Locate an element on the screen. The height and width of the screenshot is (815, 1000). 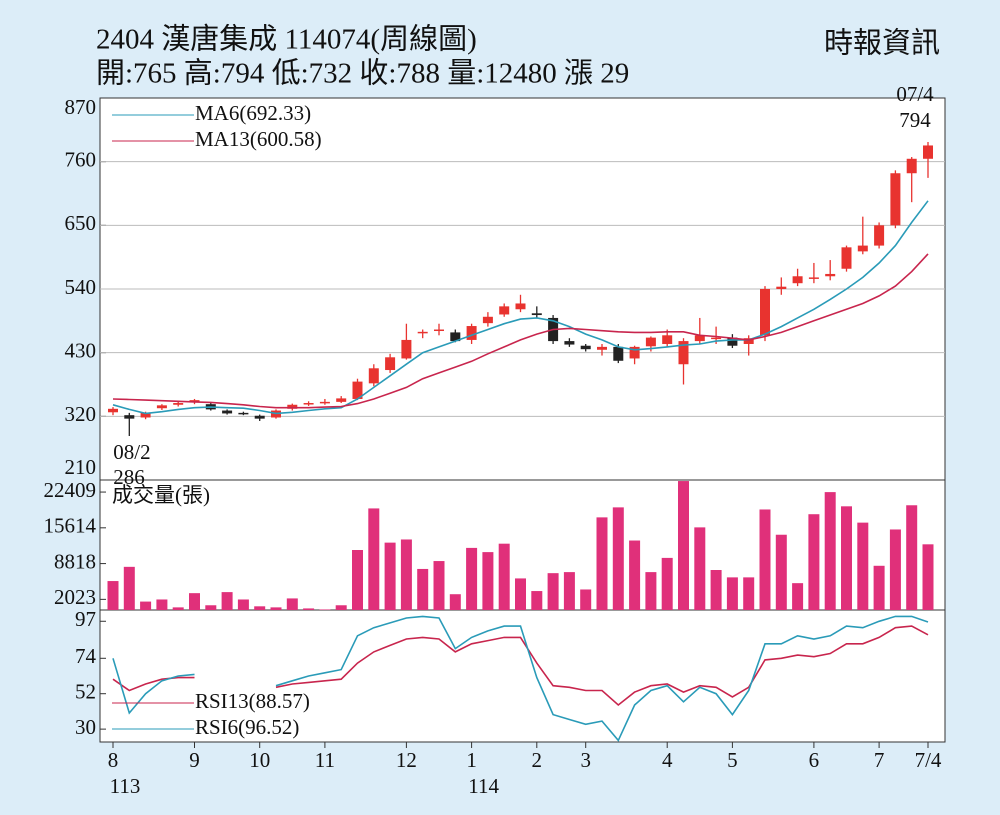
y-tick-label: 430 is located at coordinates (81, 350).